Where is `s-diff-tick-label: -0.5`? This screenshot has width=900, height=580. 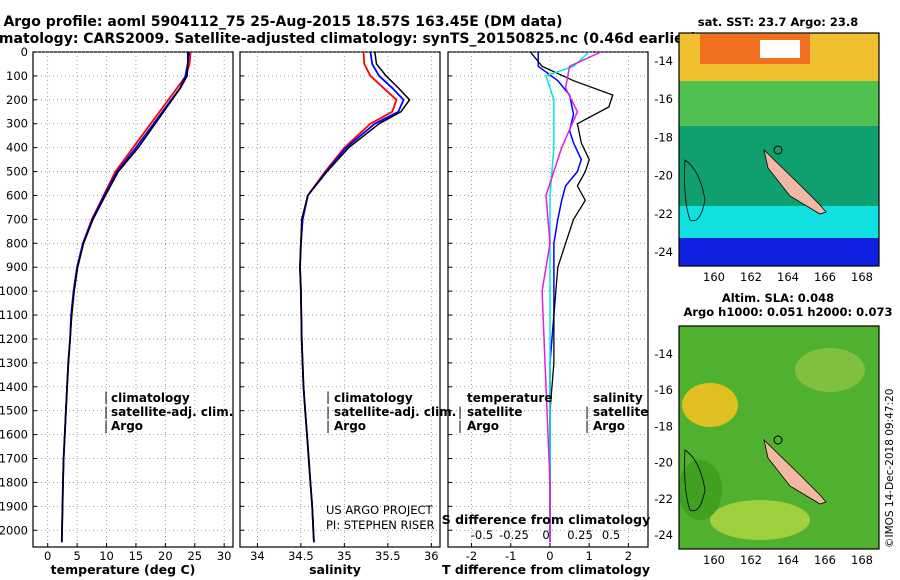 s-diff-tick-label: -0.5 is located at coordinates (482, 535).